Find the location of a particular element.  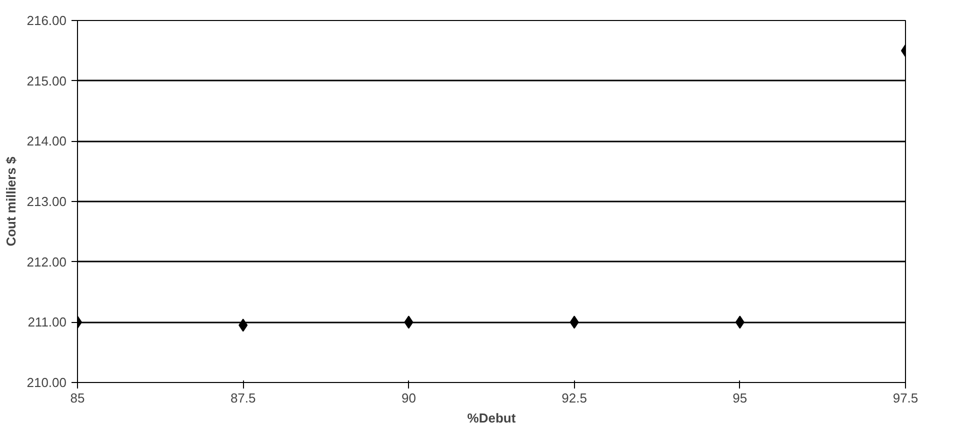

x-tick-label: 95 is located at coordinates (740, 398).